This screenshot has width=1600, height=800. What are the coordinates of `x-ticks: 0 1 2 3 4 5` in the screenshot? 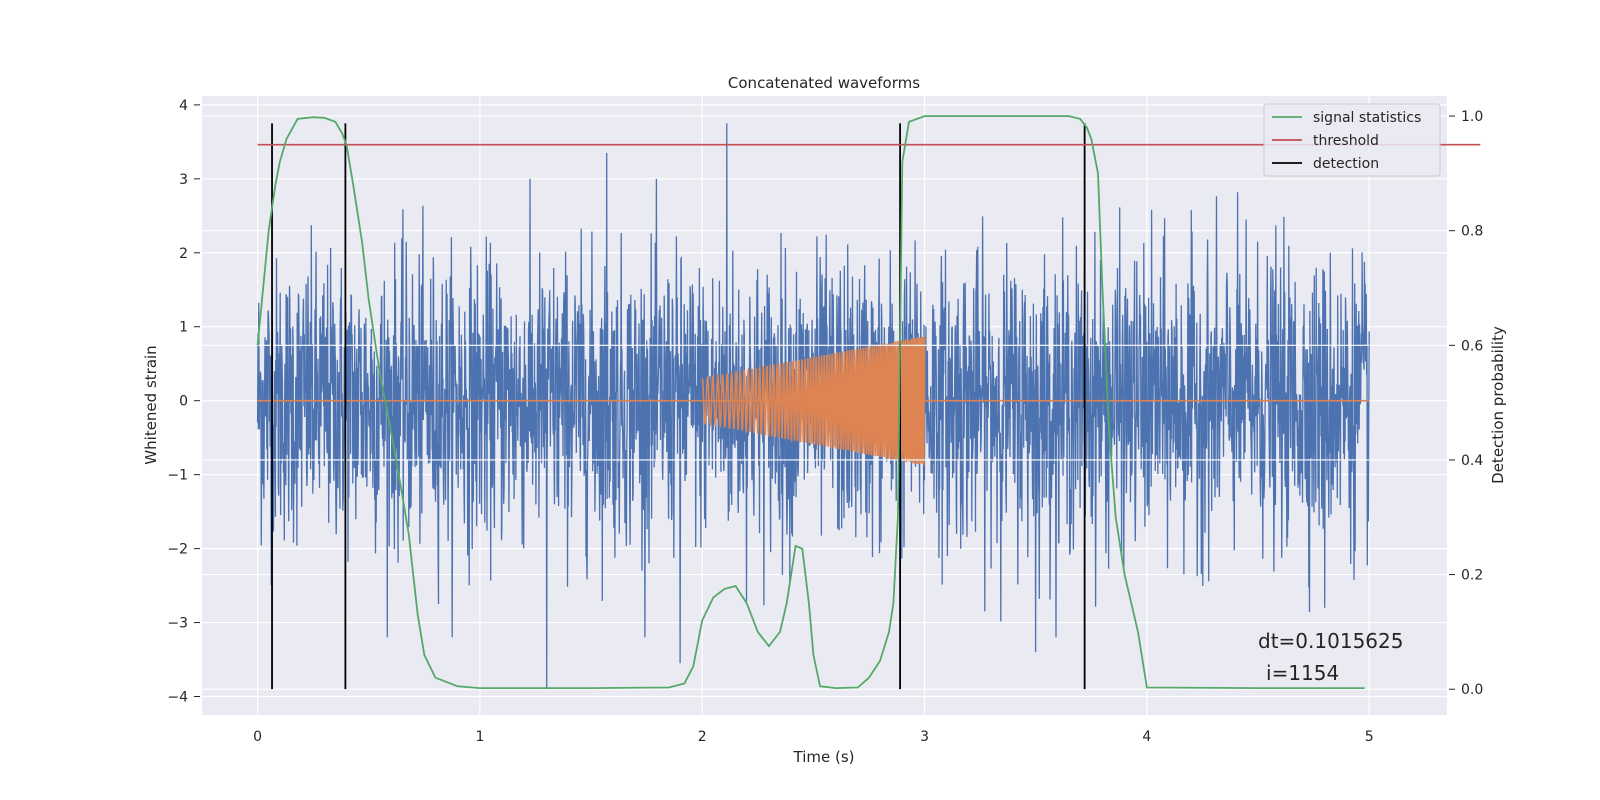 It's located at (813, 737).